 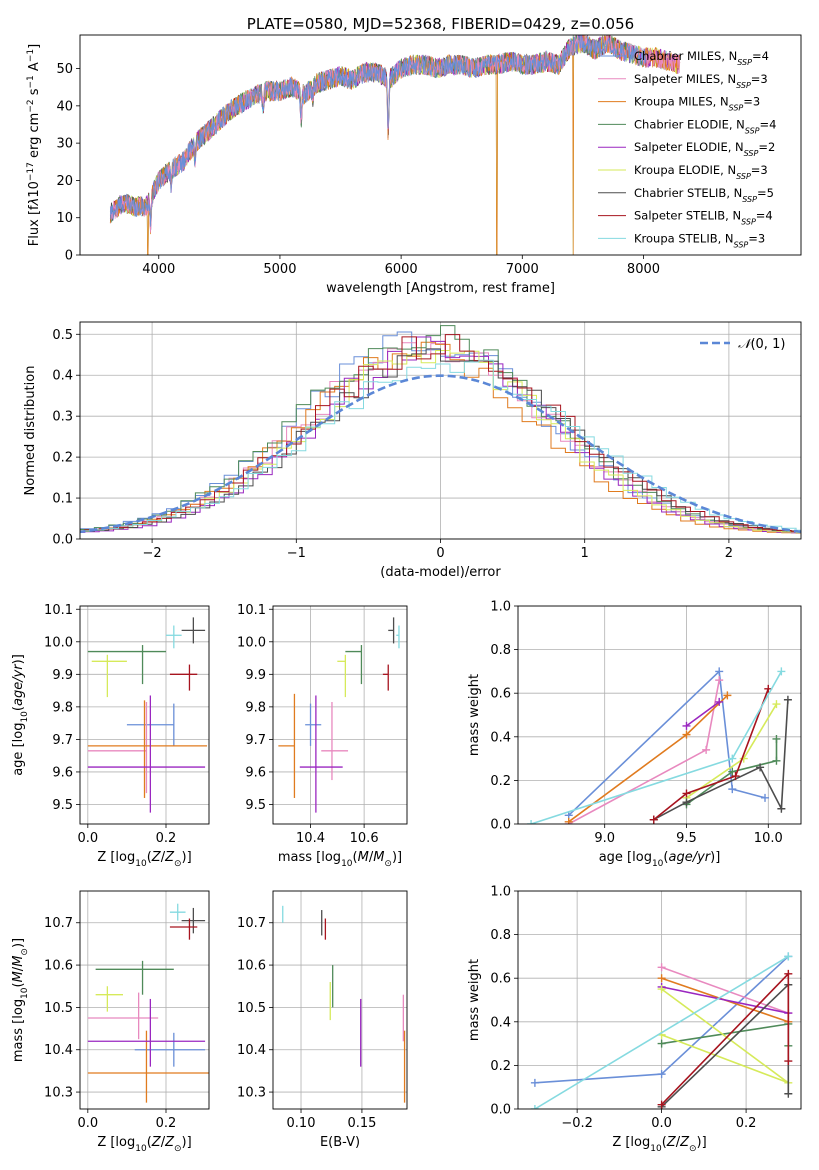 I want to click on x-tick-label: 9.5, so click(x=686, y=838).